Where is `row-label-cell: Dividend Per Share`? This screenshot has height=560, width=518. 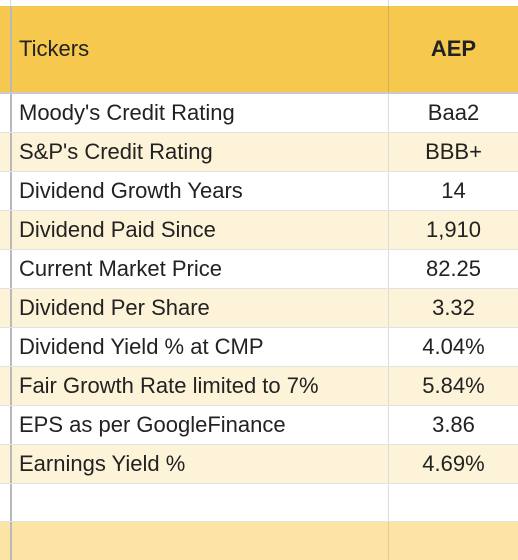
row-label-cell: Dividend Per Share is located at coordinates (199, 308).